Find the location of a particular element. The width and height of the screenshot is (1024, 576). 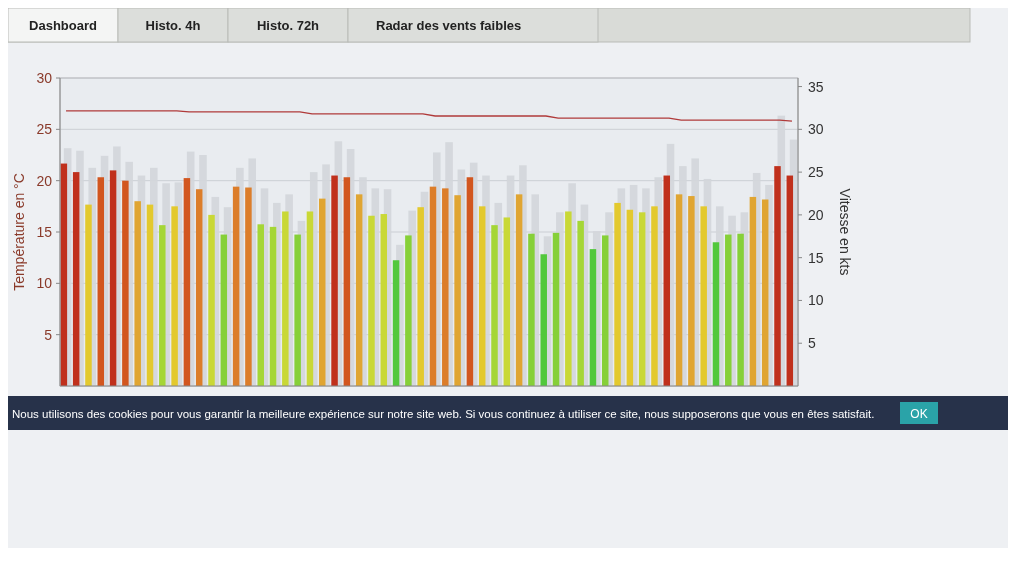

text: Radar des vents faibles is located at coordinates (449, 25).